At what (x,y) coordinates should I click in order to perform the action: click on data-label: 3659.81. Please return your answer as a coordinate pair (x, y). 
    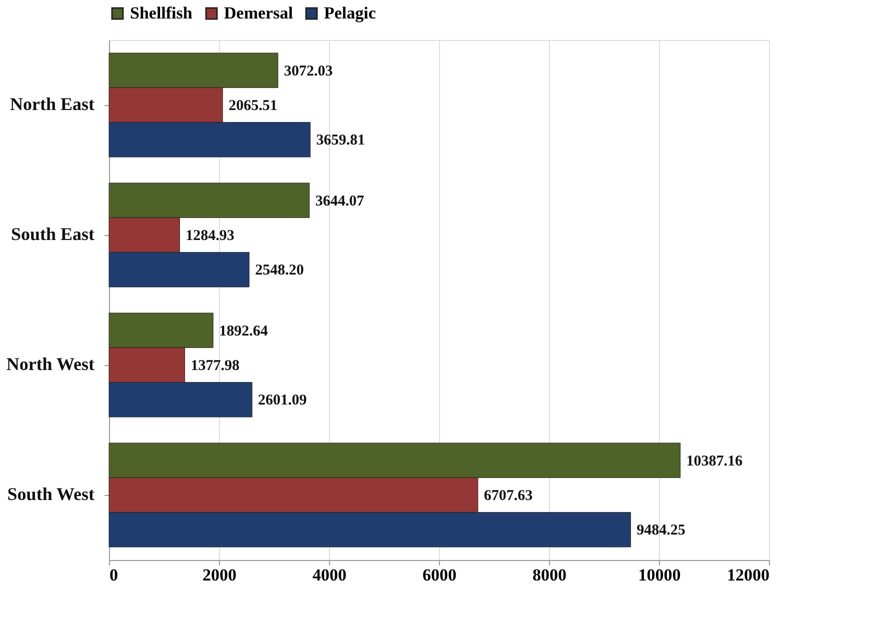
    Looking at the image, I should click on (341, 140).